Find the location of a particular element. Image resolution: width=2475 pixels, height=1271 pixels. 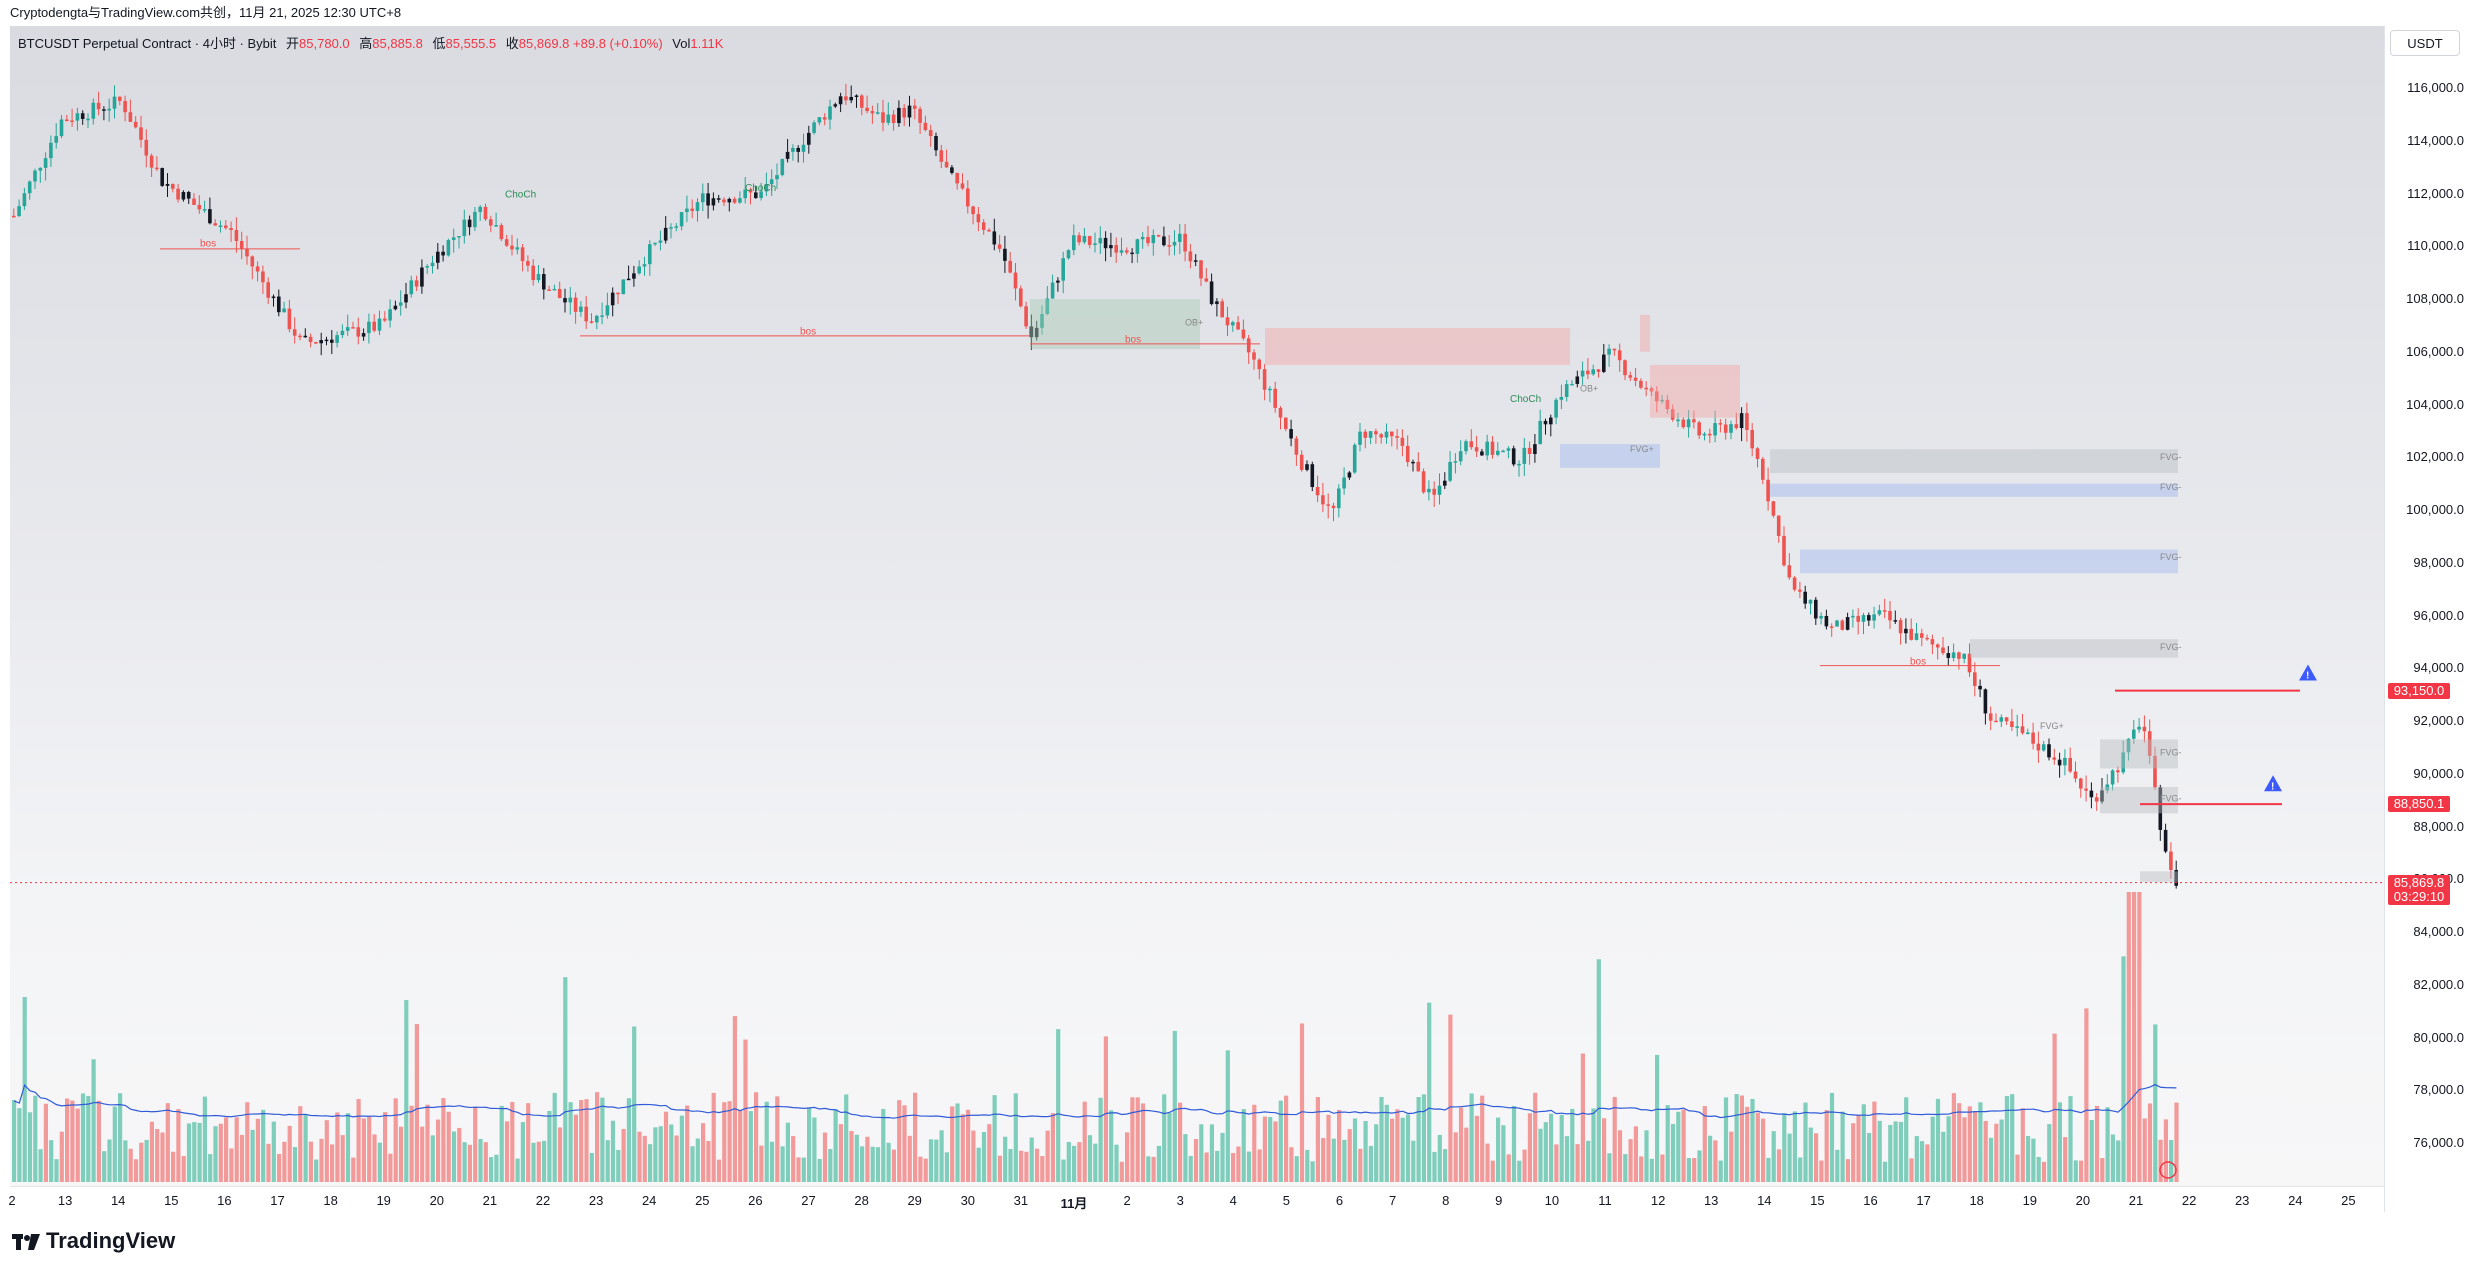

change-value: +89.8 (+0.10%) is located at coordinates (618, 43).